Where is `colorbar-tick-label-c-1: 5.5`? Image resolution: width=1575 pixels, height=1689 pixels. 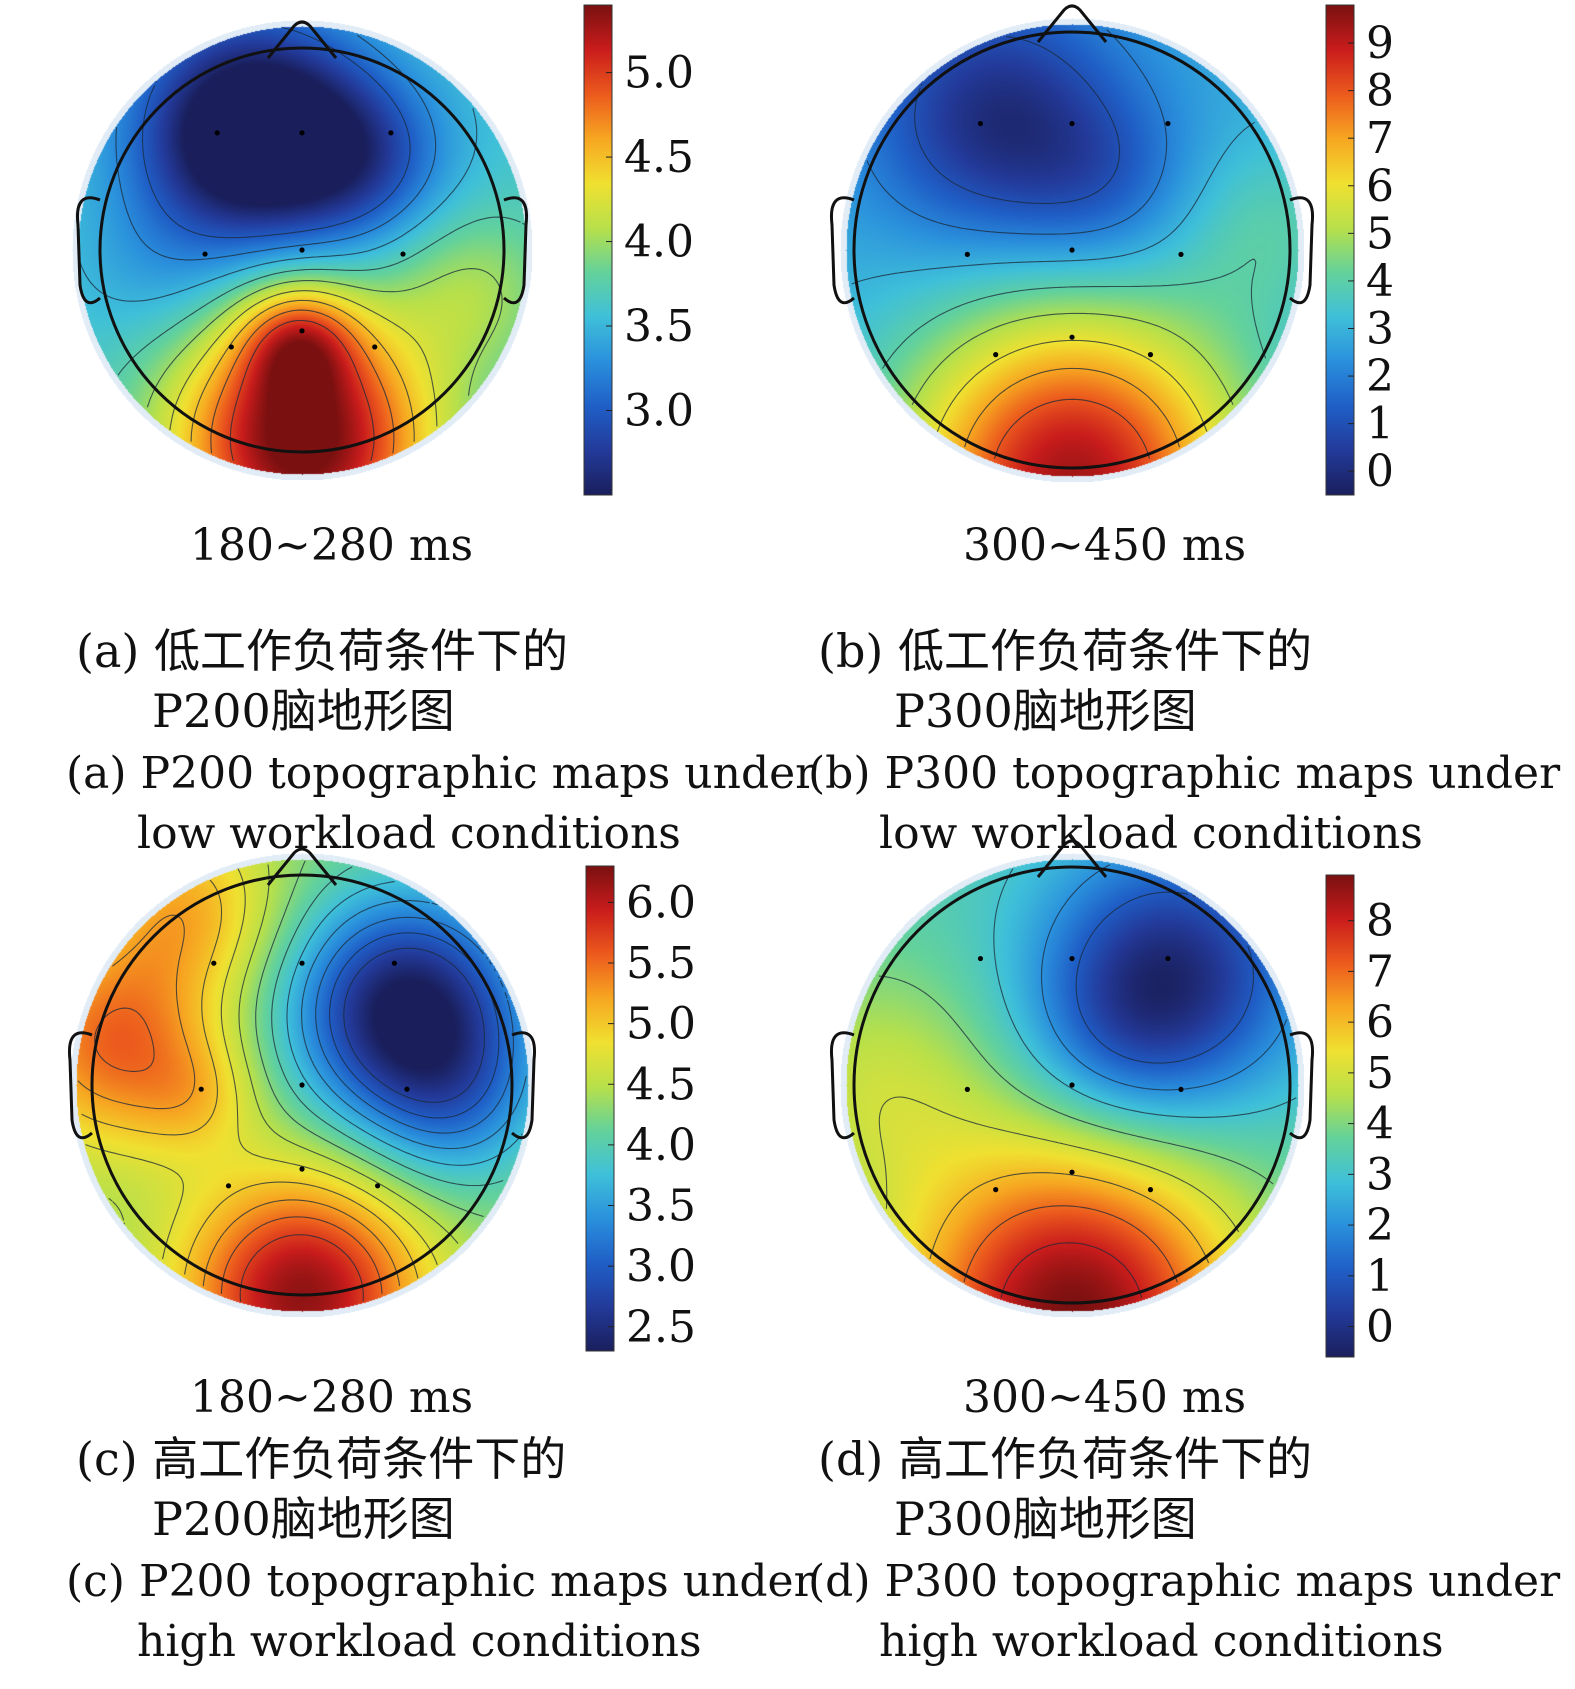 colorbar-tick-label-c-1: 5.5 is located at coordinates (661, 963).